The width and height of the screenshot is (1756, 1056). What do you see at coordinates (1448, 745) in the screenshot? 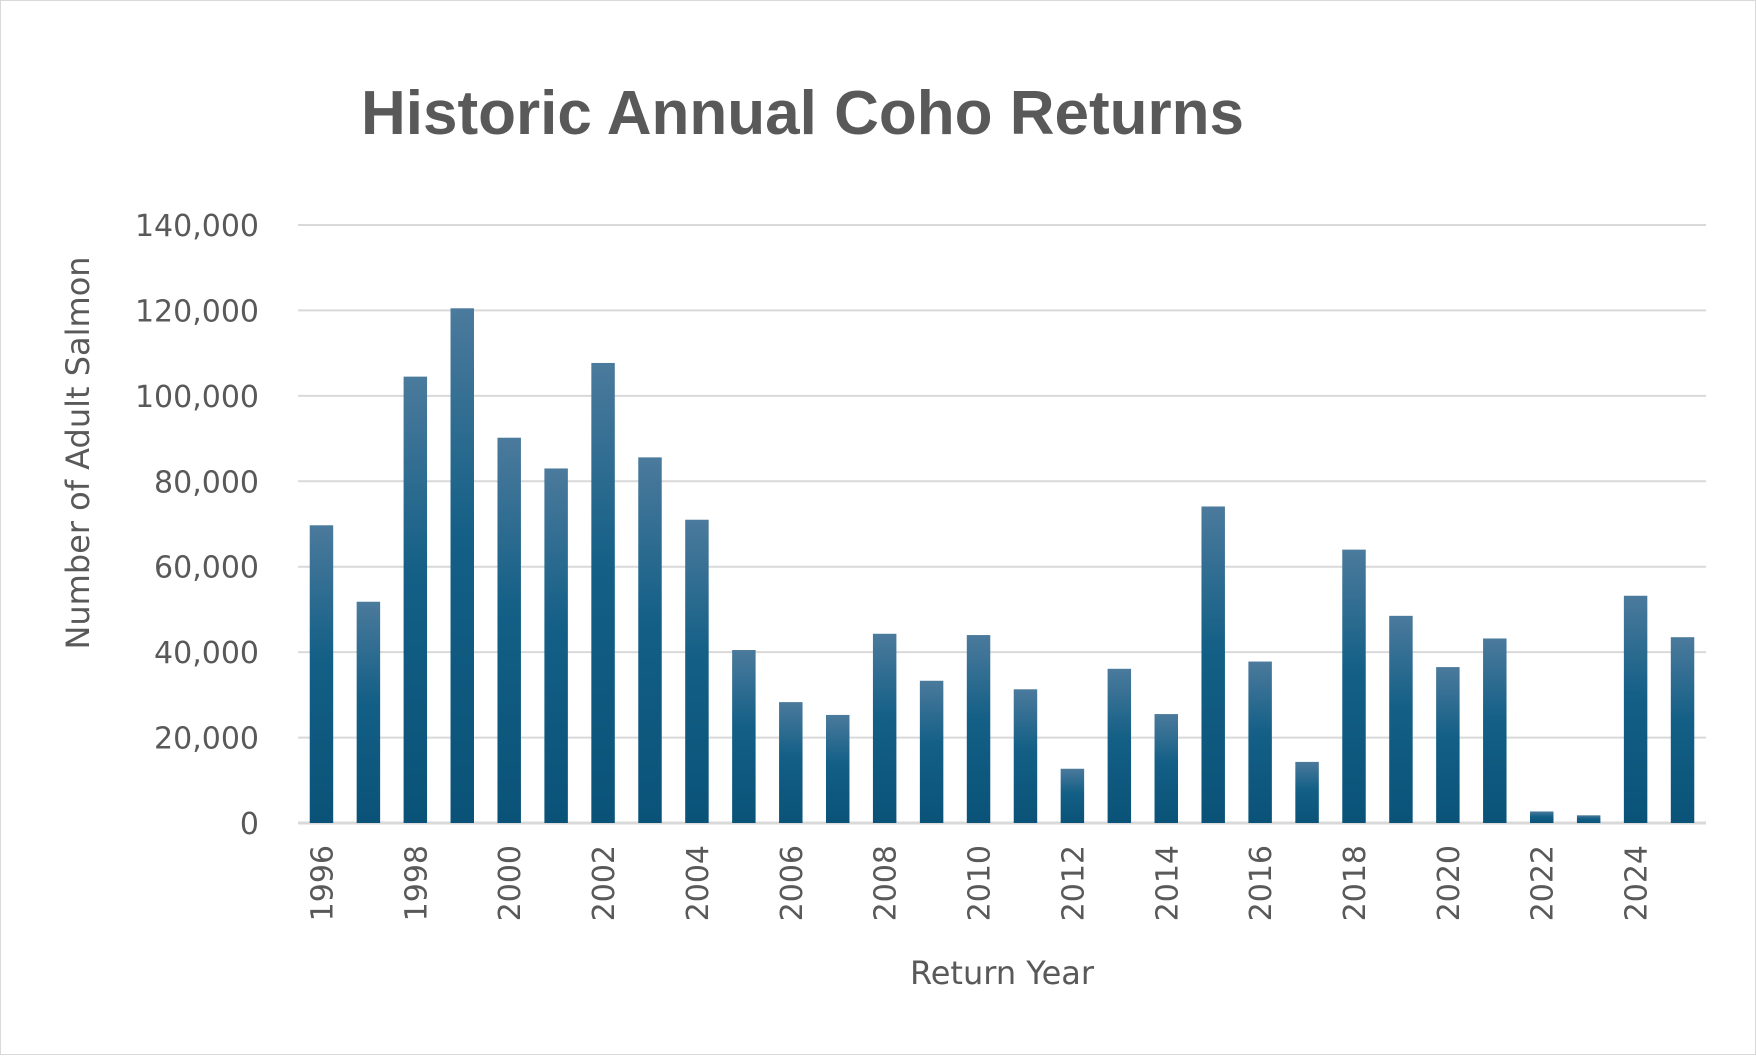
I see `bar-2020` at bounding box center [1448, 745].